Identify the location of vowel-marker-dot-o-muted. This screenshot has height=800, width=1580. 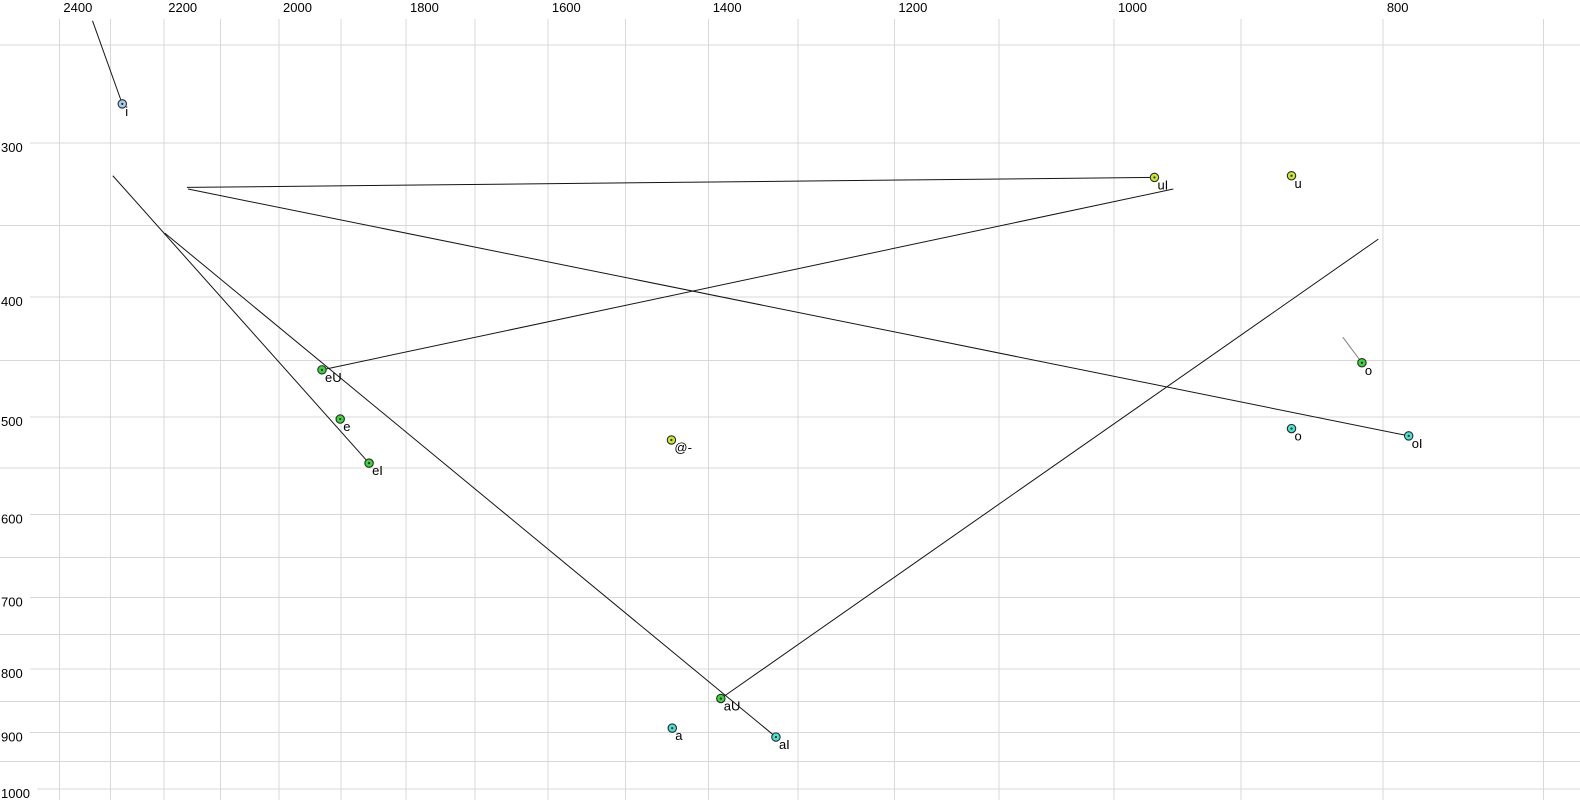
(1362, 362).